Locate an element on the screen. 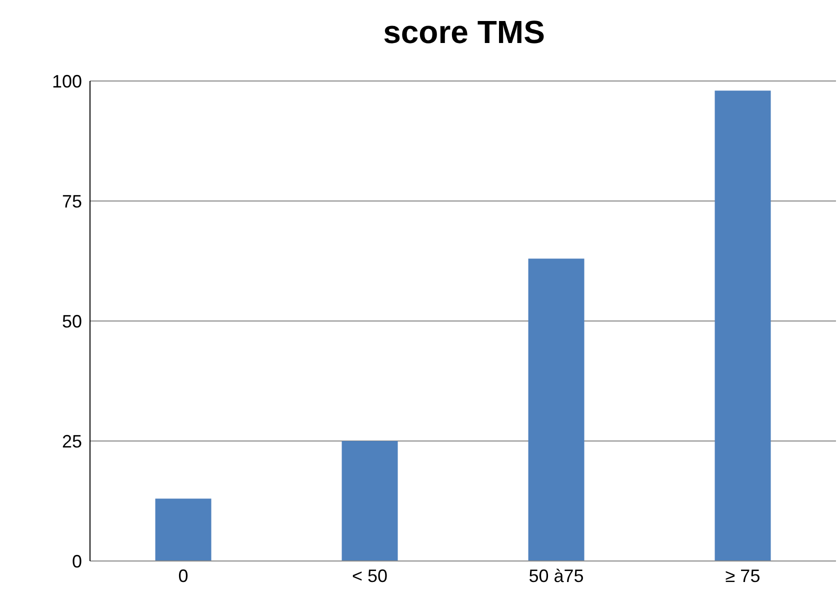 This screenshot has width=838, height=594. y-tick-label: 75 is located at coordinates (72, 201).